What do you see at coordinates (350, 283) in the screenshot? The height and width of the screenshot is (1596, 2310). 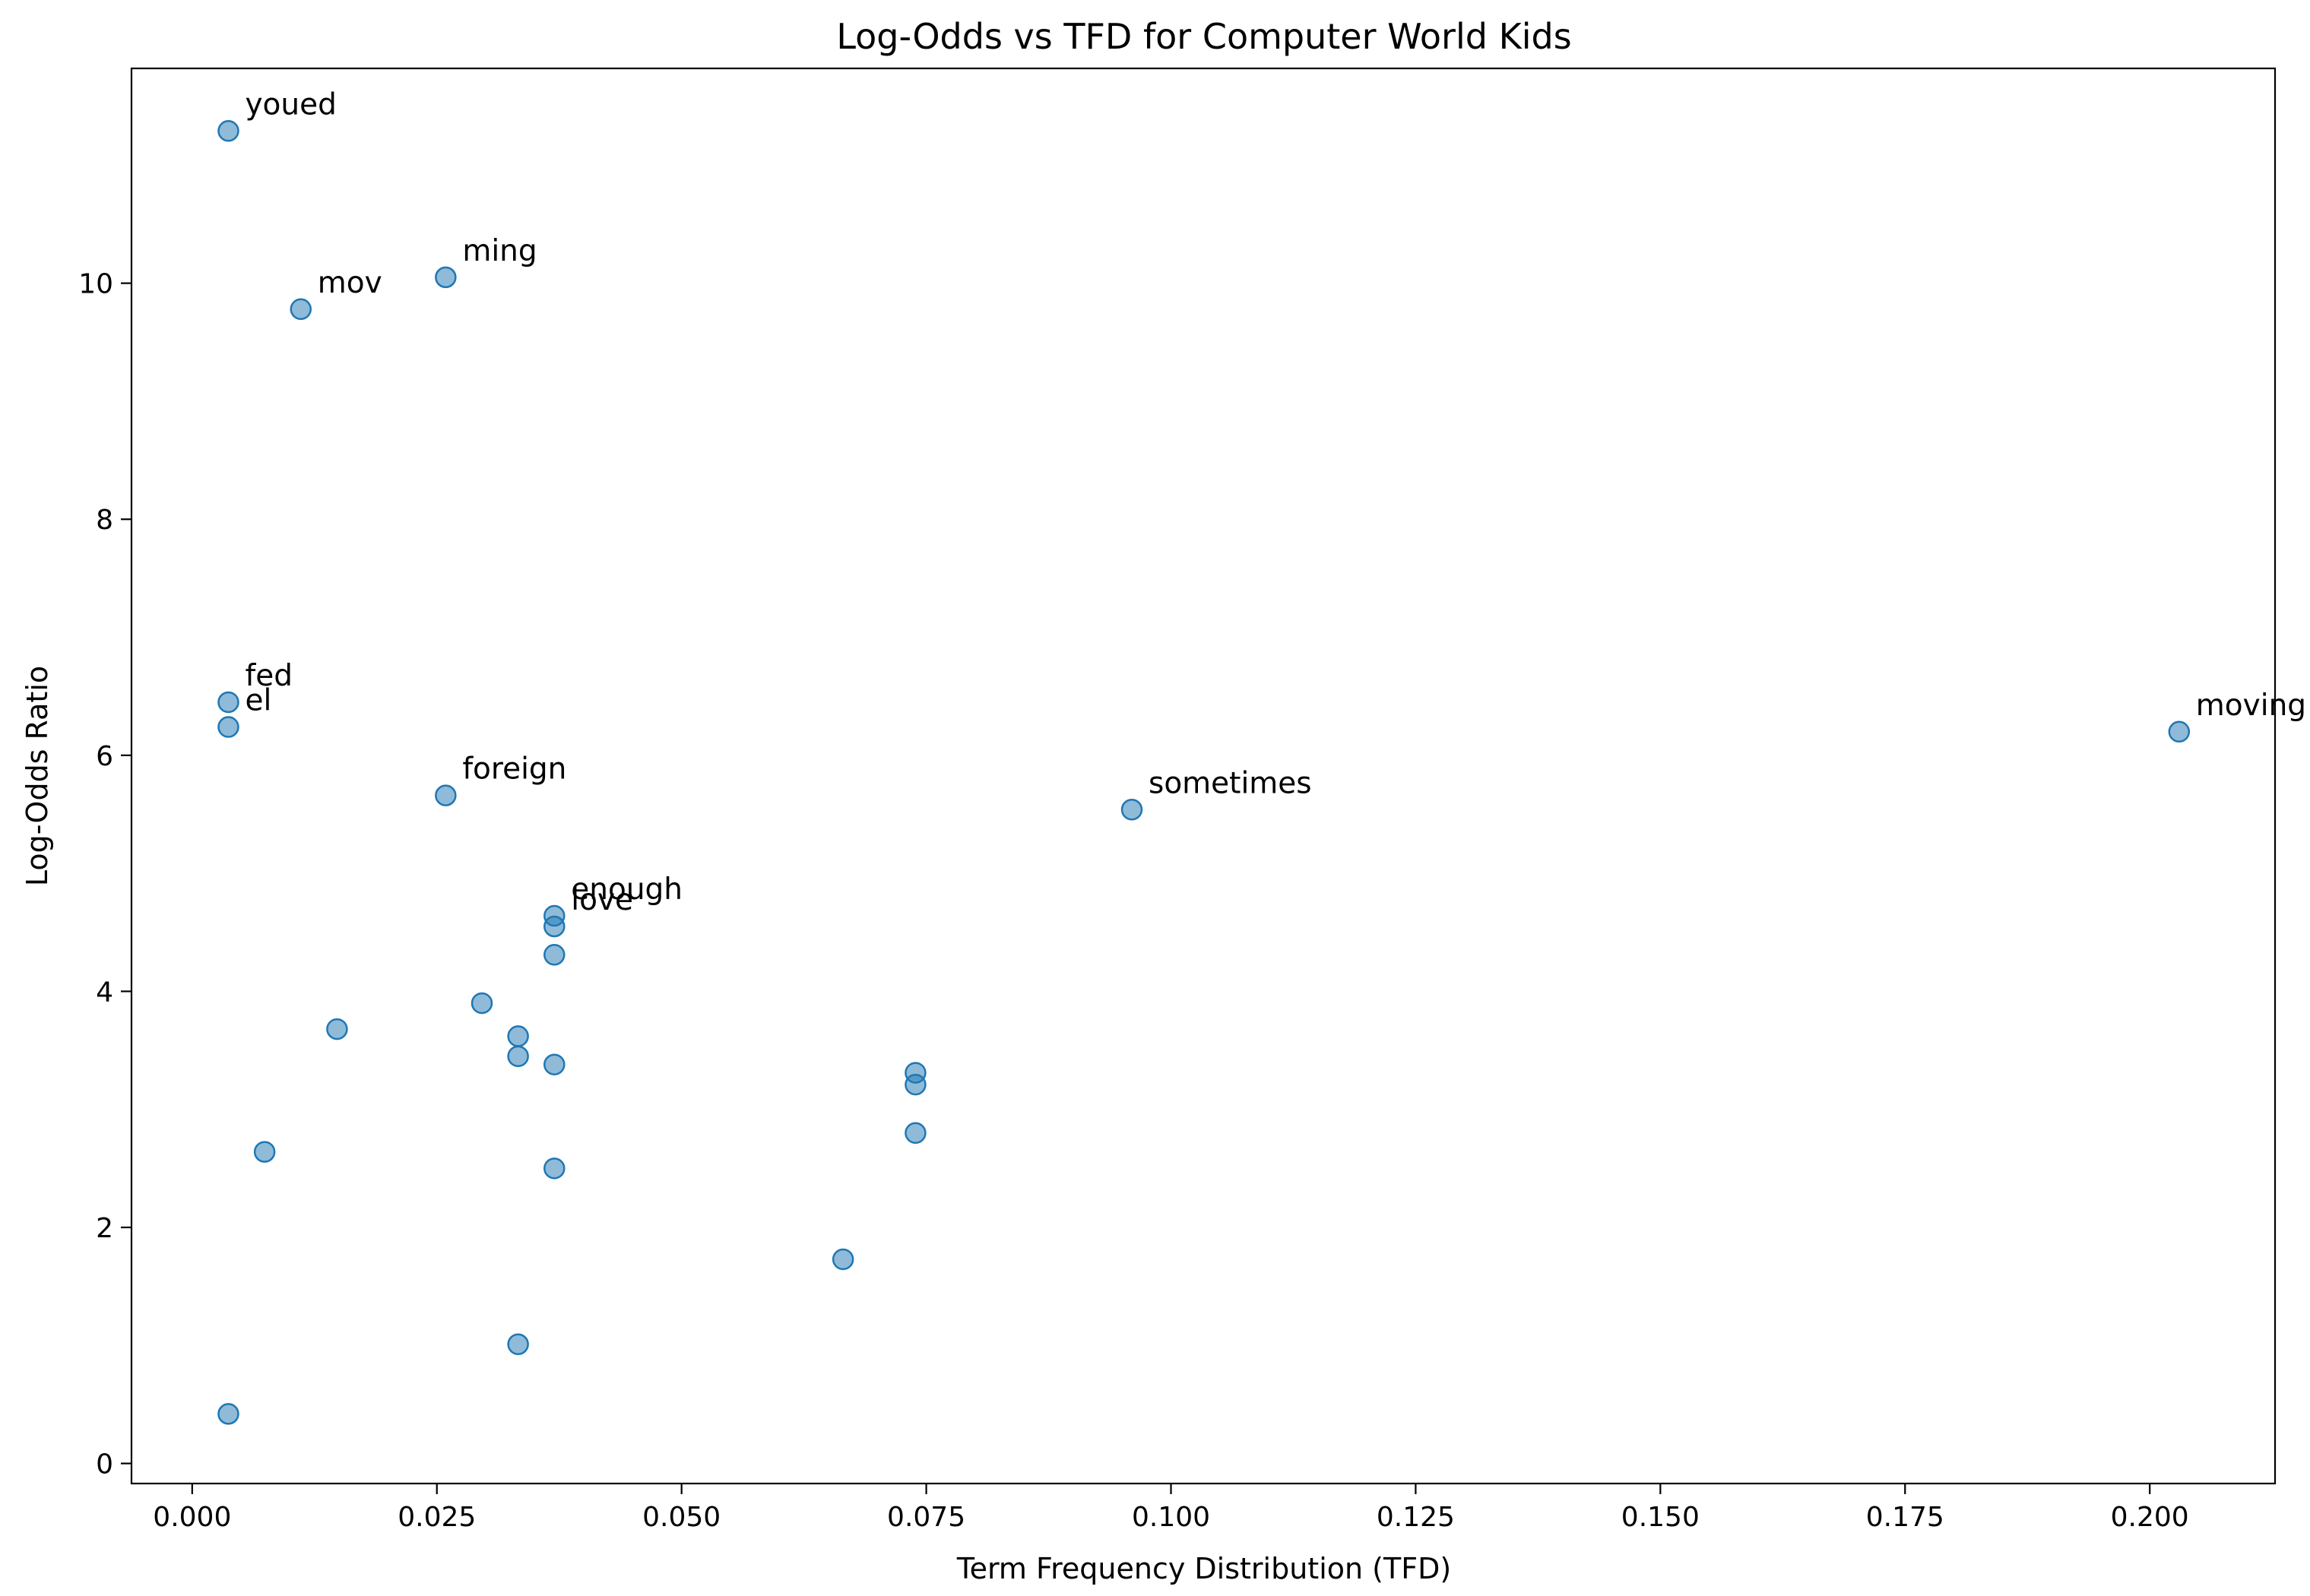 I see `point-annotation: mov` at bounding box center [350, 283].